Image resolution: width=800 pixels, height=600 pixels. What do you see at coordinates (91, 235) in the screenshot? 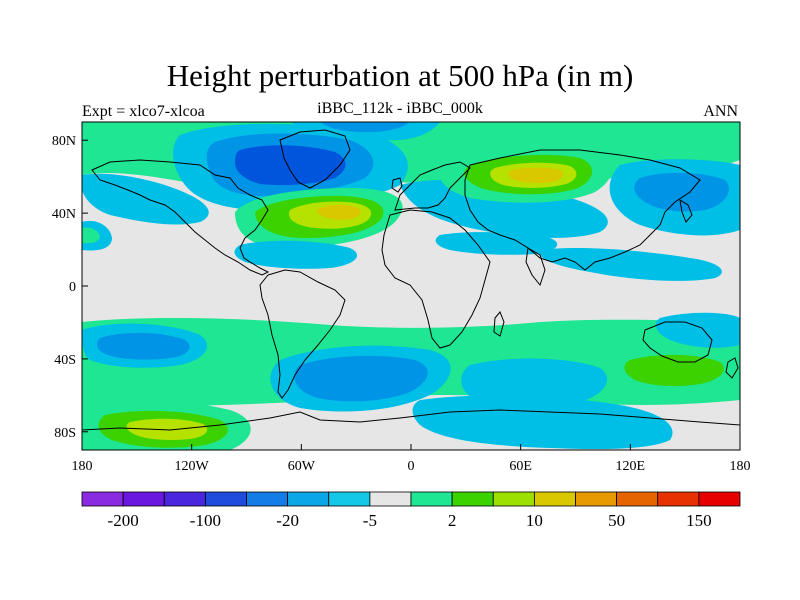
I see `contour-pos-westpac` at bounding box center [91, 235].